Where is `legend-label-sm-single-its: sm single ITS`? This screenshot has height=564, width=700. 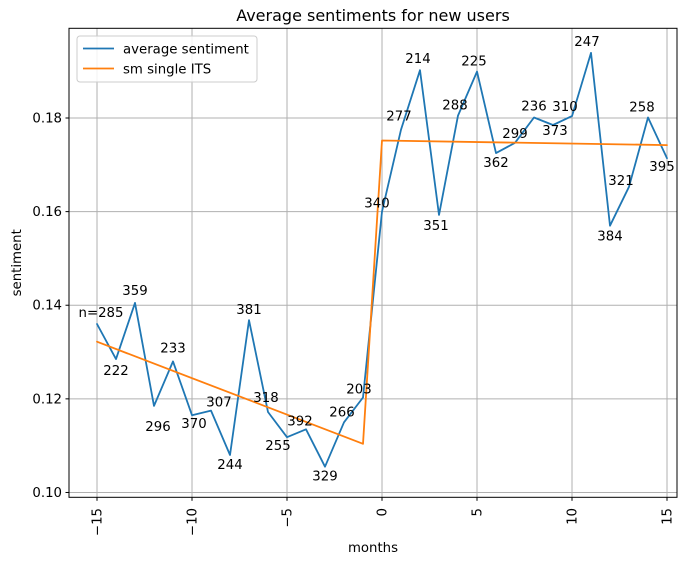
legend-label-sm-single-its: sm single ITS is located at coordinates (167, 69).